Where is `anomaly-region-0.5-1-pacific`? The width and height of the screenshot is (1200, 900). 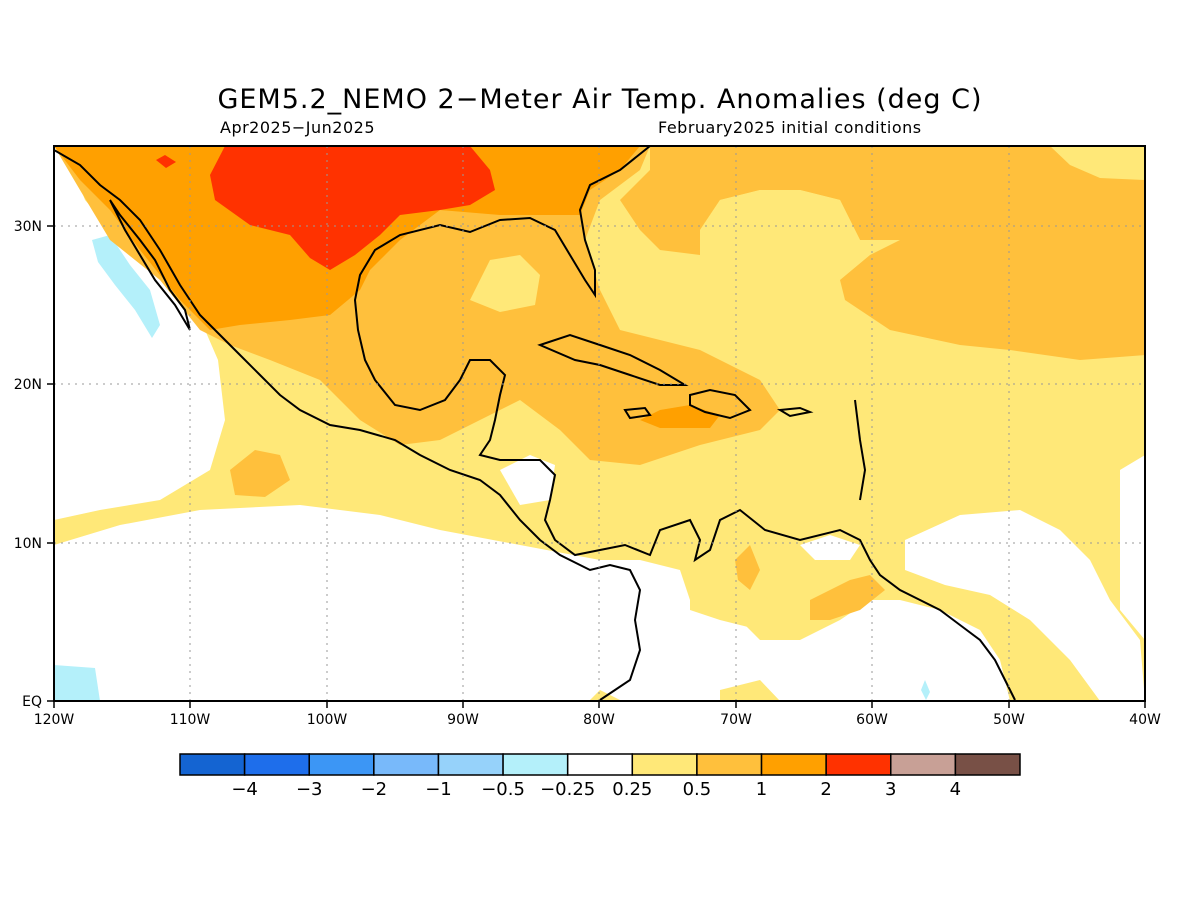
anomaly-region-0.5-1-pacific is located at coordinates (260, 473).